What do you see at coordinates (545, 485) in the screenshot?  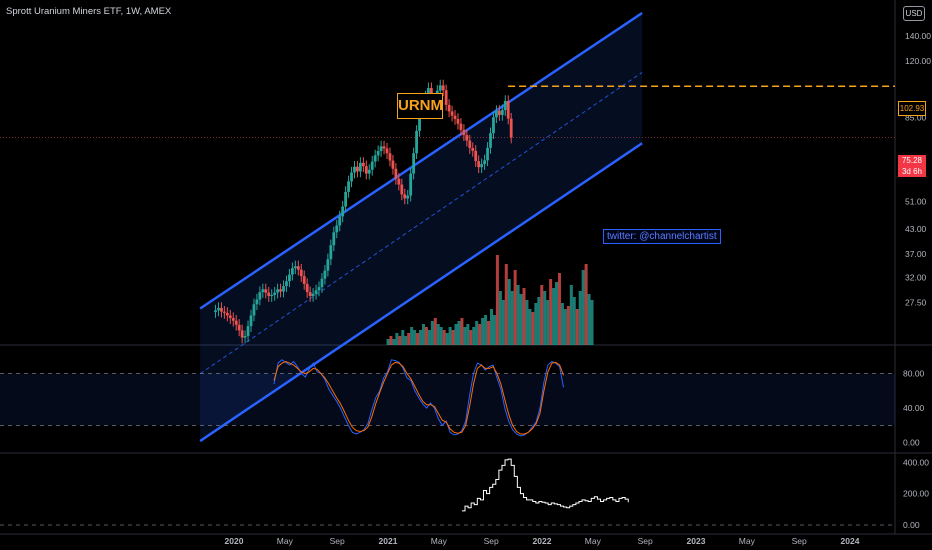 I see `indicator-line` at bounding box center [545, 485].